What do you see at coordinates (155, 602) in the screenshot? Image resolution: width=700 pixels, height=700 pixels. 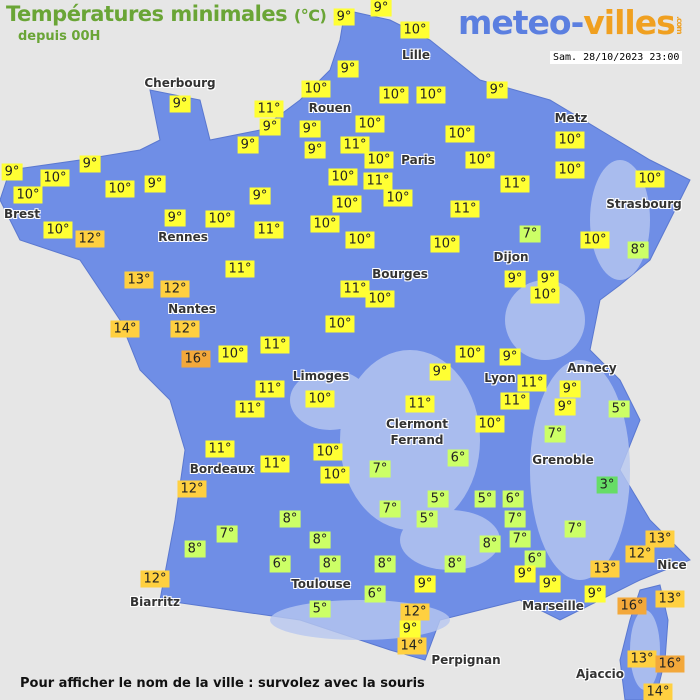 I see `city-label: Biarritz` at bounding box center [155, 602].